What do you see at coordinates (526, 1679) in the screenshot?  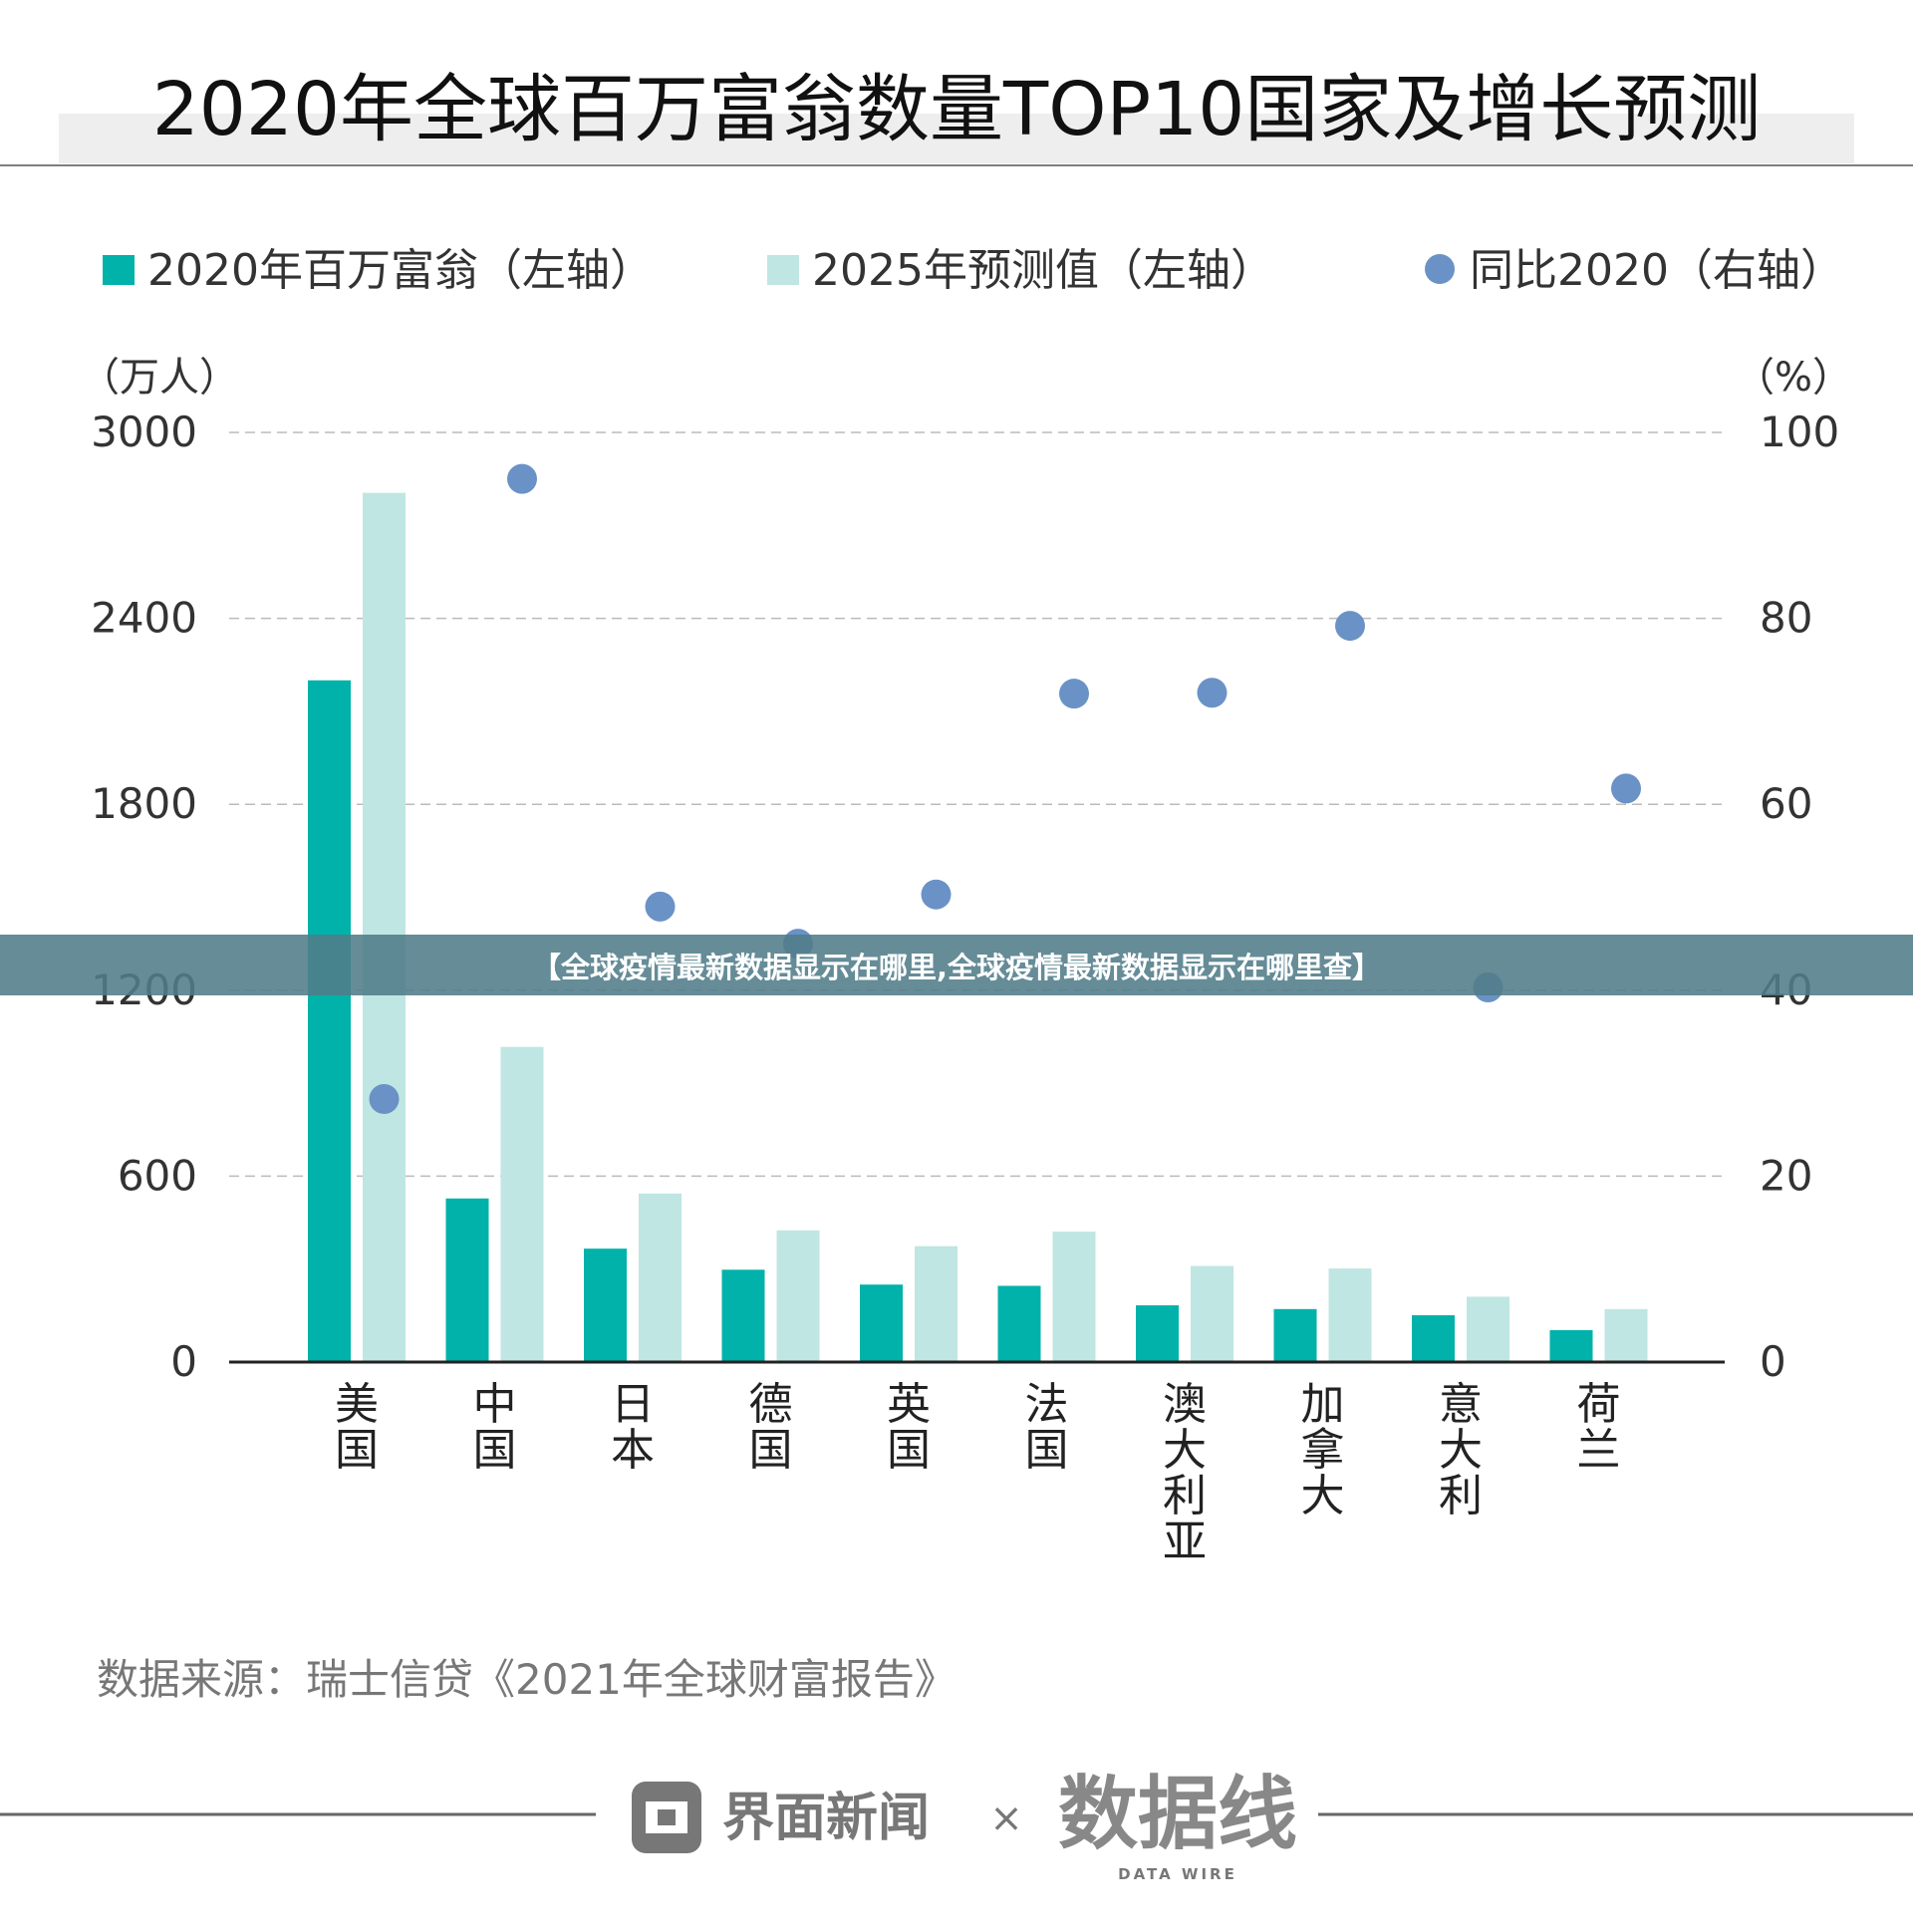 I see `source-note: 数据来源：瑞士信贷《2021年全球财富报告》` at bounding box center [526, 1679].